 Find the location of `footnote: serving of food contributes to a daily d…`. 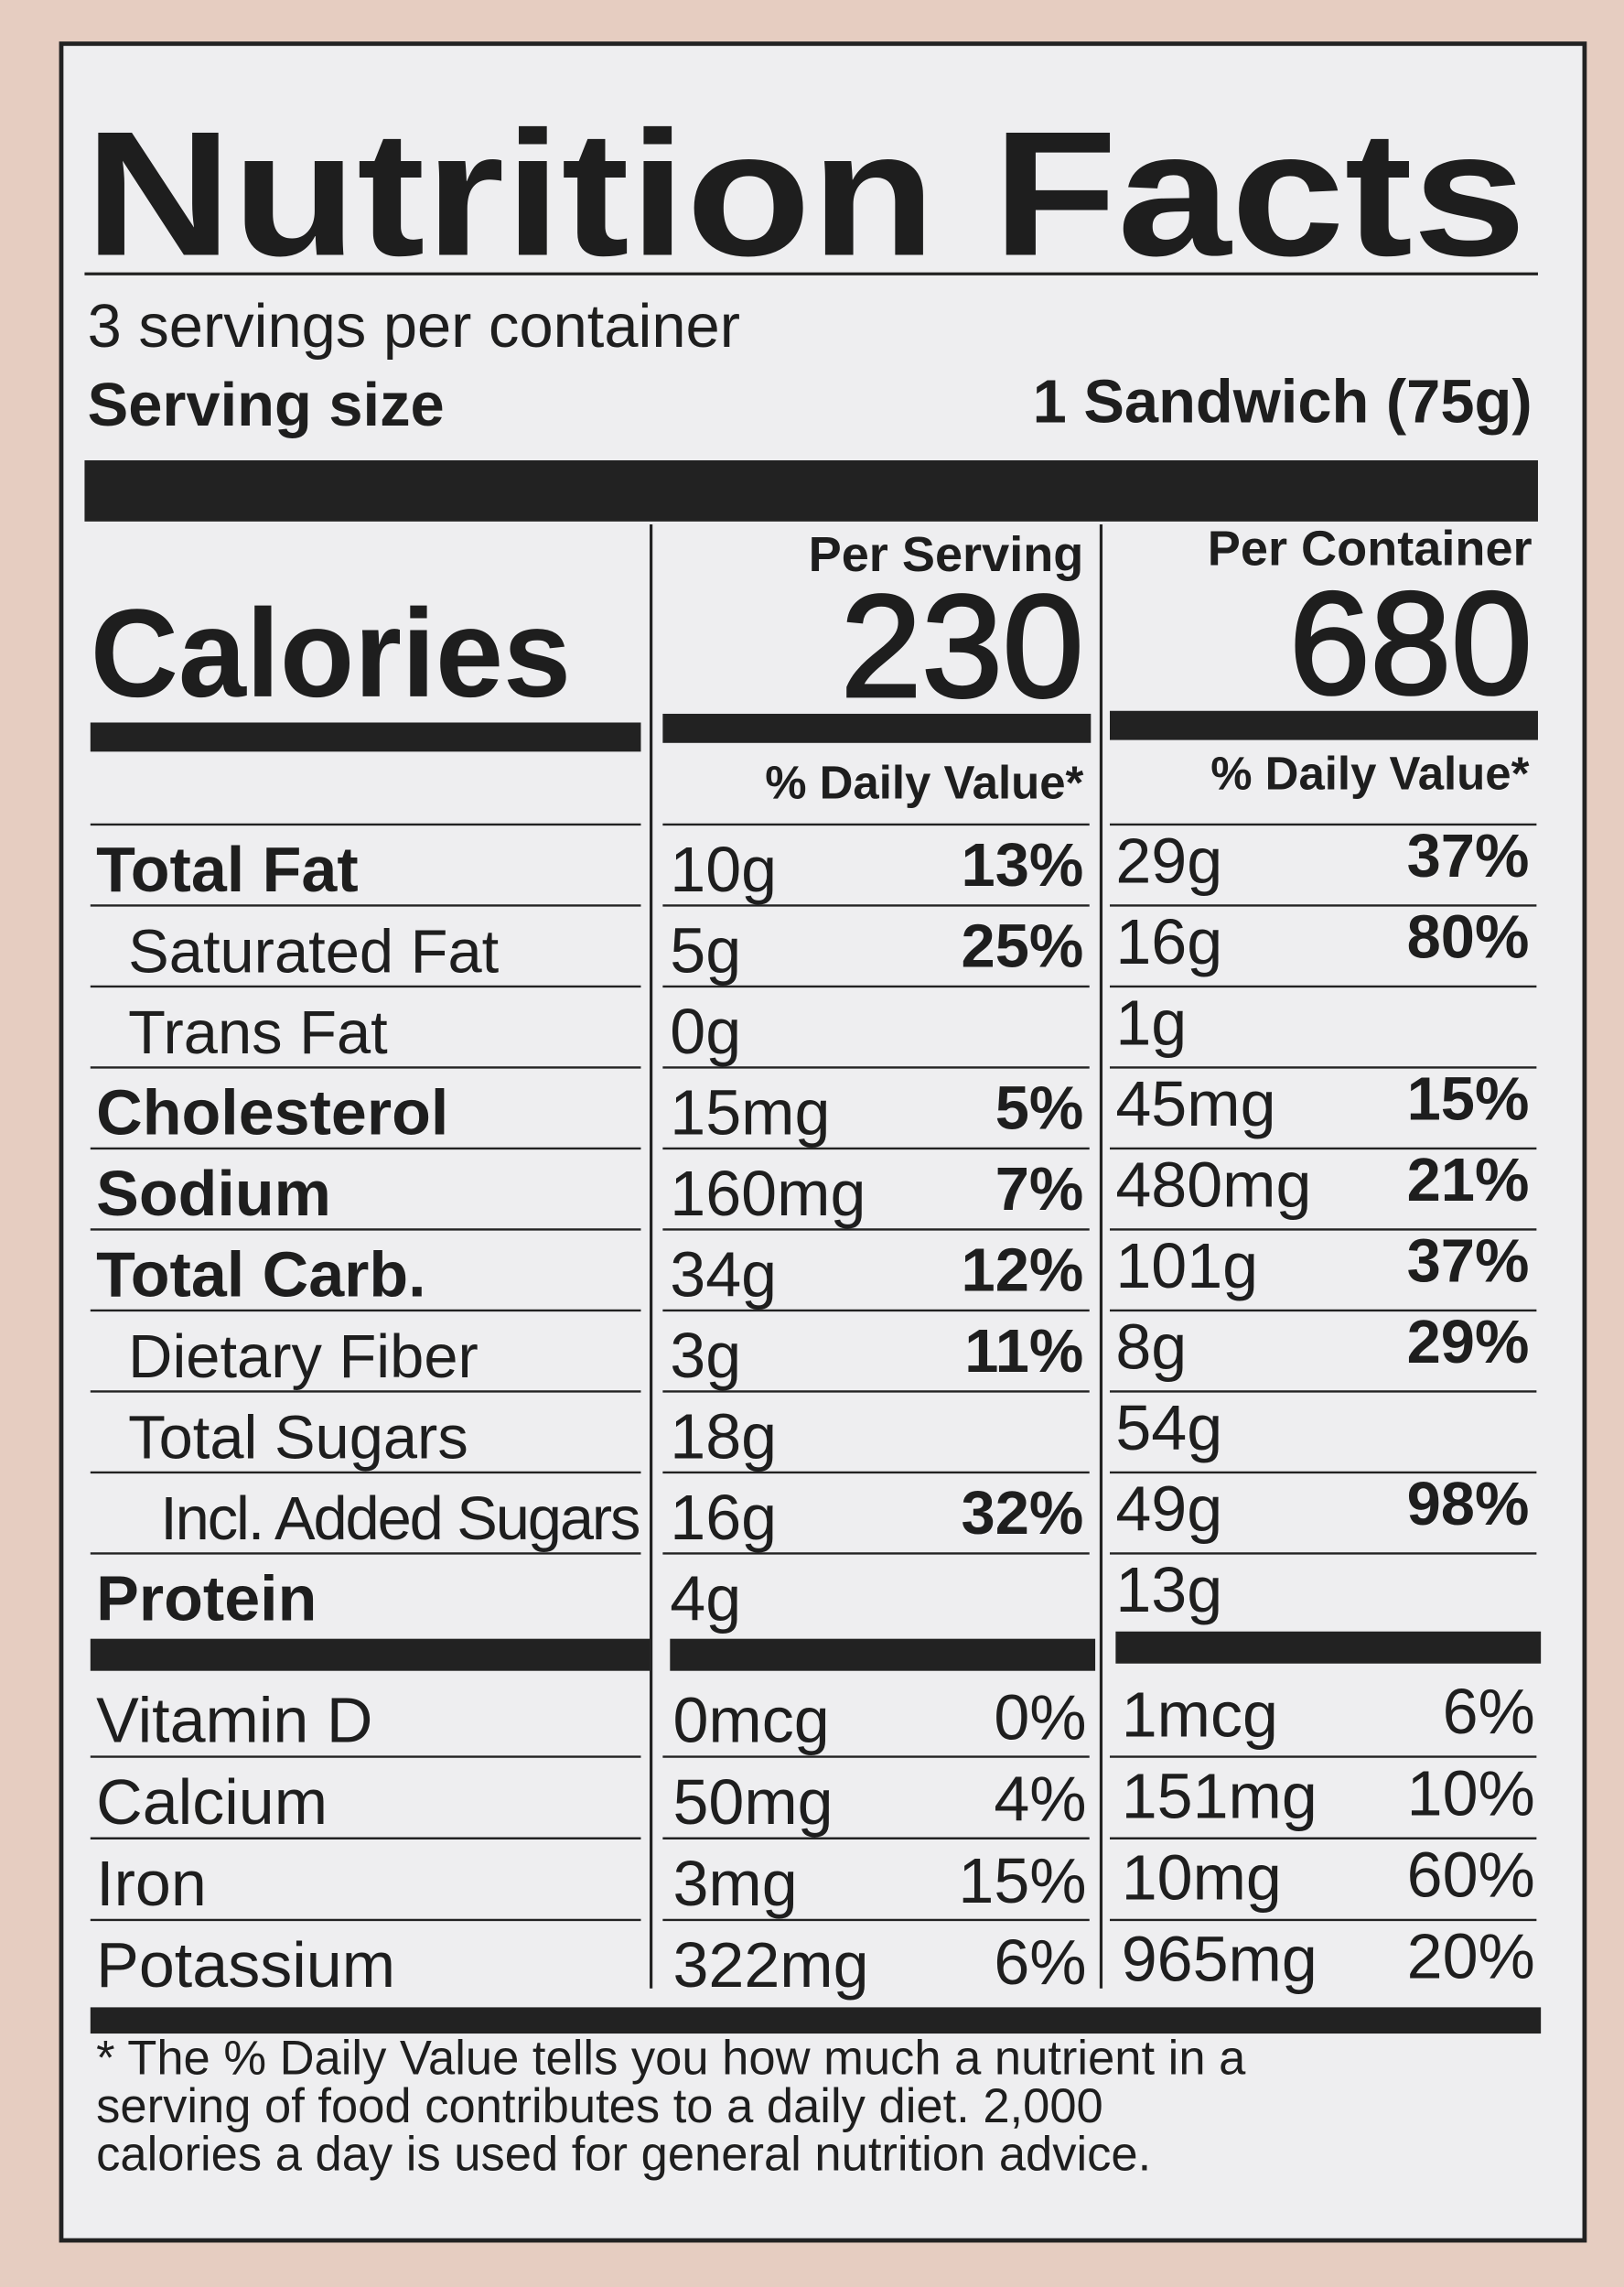

footnote: serving of food contributes to a daily d… is located at coordinates (599, 2106).